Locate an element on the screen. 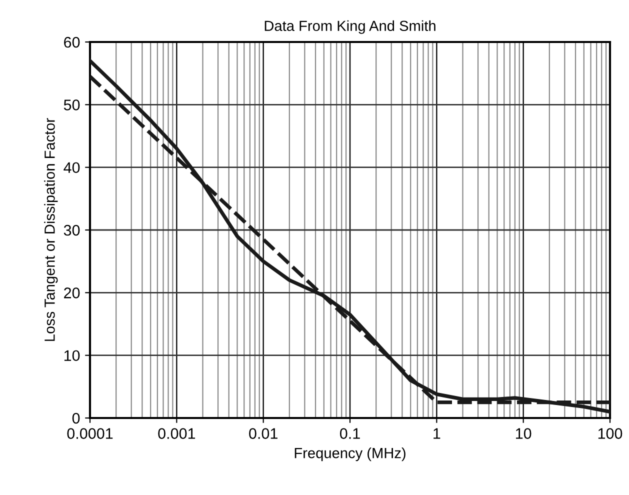 The height and width of the screenshot is (495, 629). y-tick-label: 0 is located at coordinates (76, 418).